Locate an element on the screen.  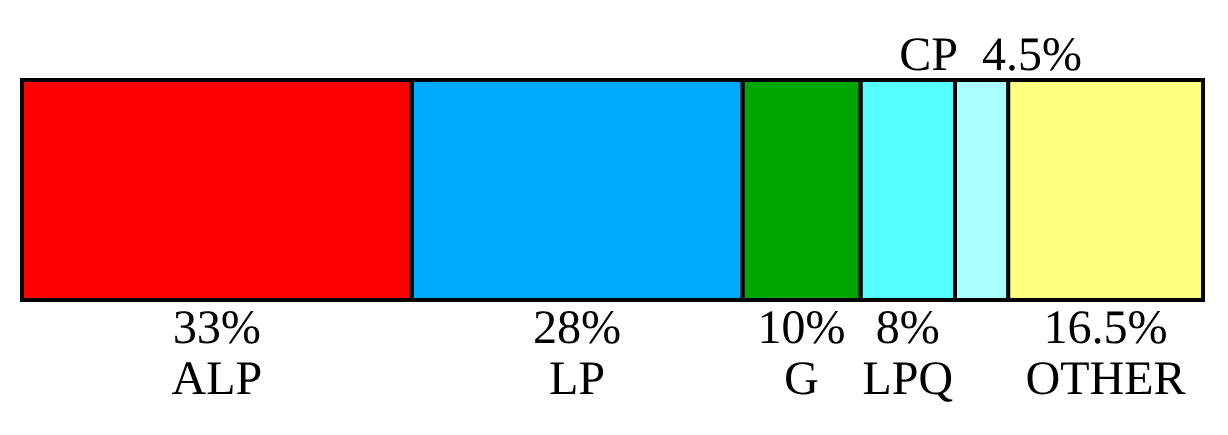
data-label: 4.5% is located at coordinates (1031, 54).